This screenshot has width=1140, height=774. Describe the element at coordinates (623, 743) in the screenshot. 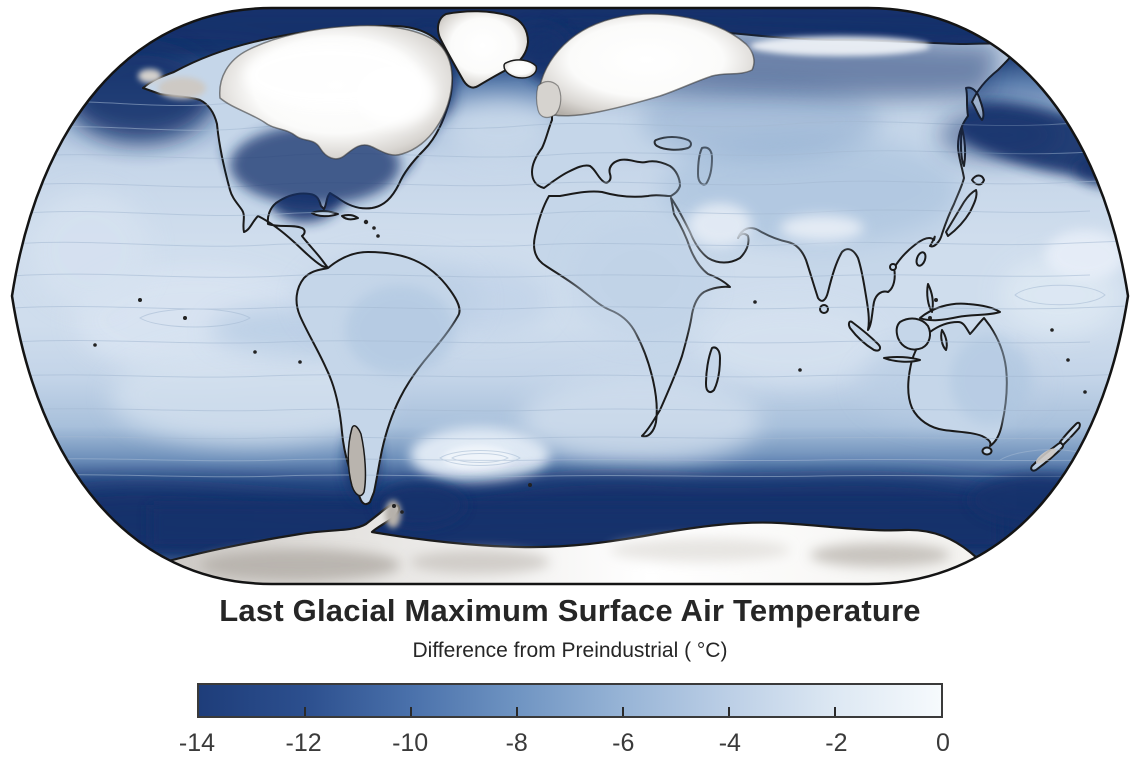

I see `colorbar-label: -6` at that location.